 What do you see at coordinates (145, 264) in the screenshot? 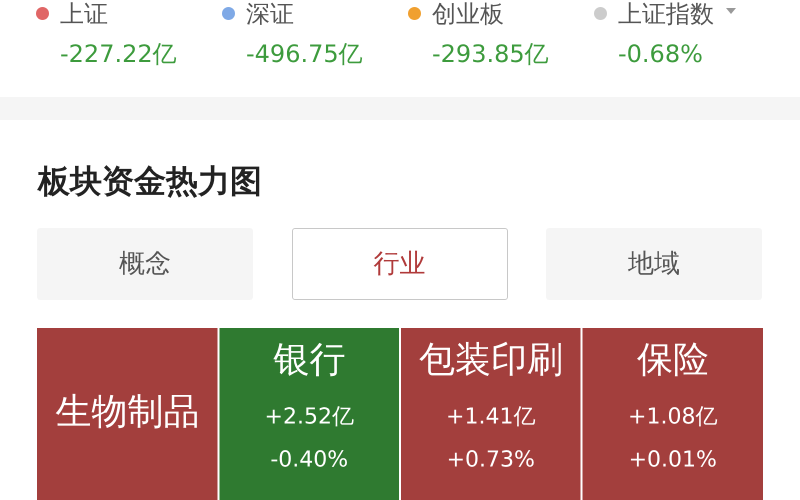
I see `tab: 概念` at bounding box center [145, 264].